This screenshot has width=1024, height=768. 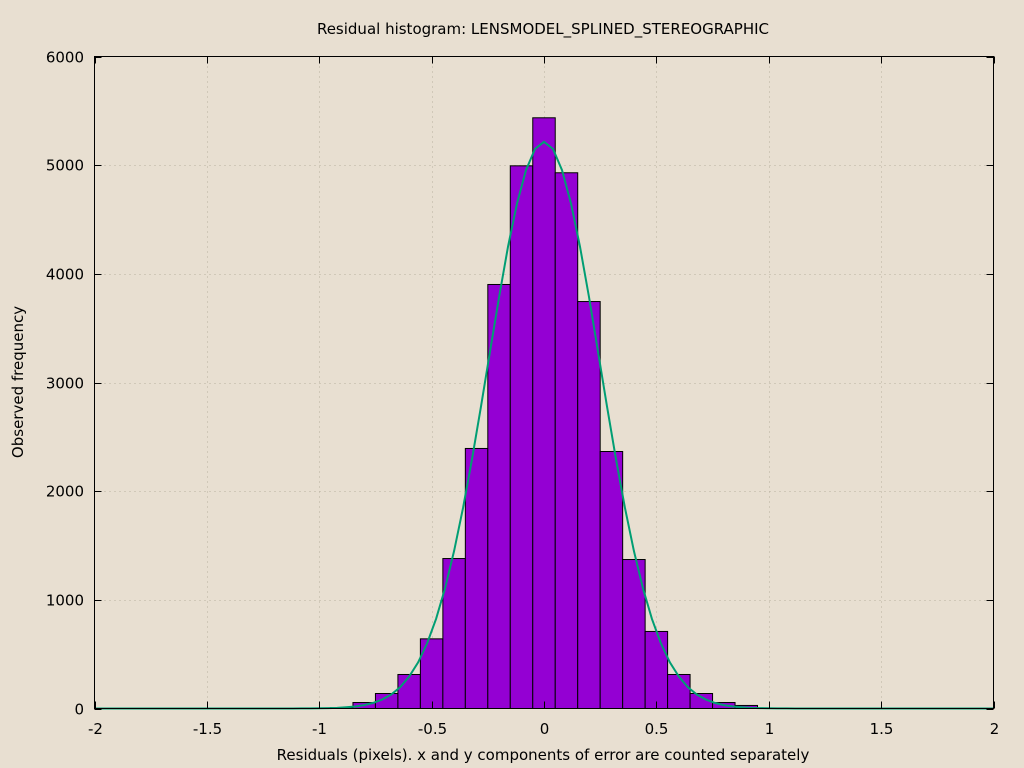 What do you see at coordinates (65, 492) in the screenshot?
I see `y-tick-label: 2000` at bounding box center [65, 492].